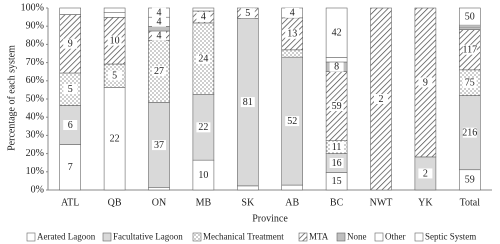 This screenshot has height=244, width=500. Describe the element at coordinates (35, 62) in the screenshot. I see `y-tick-label: 70%` at that location.